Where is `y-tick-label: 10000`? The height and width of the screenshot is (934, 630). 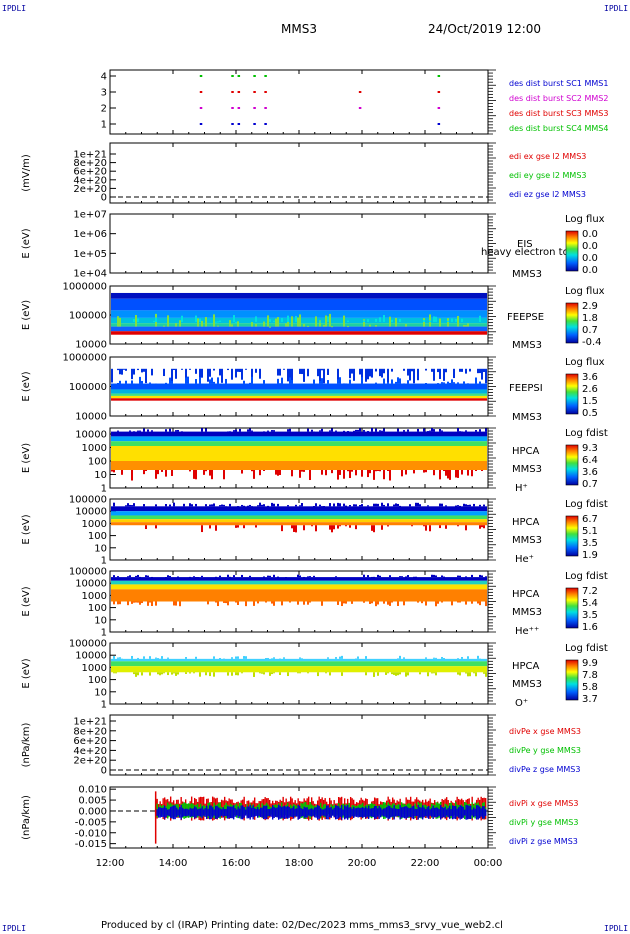 y-tick-label: 10000 is located at coordinates (91, 656).